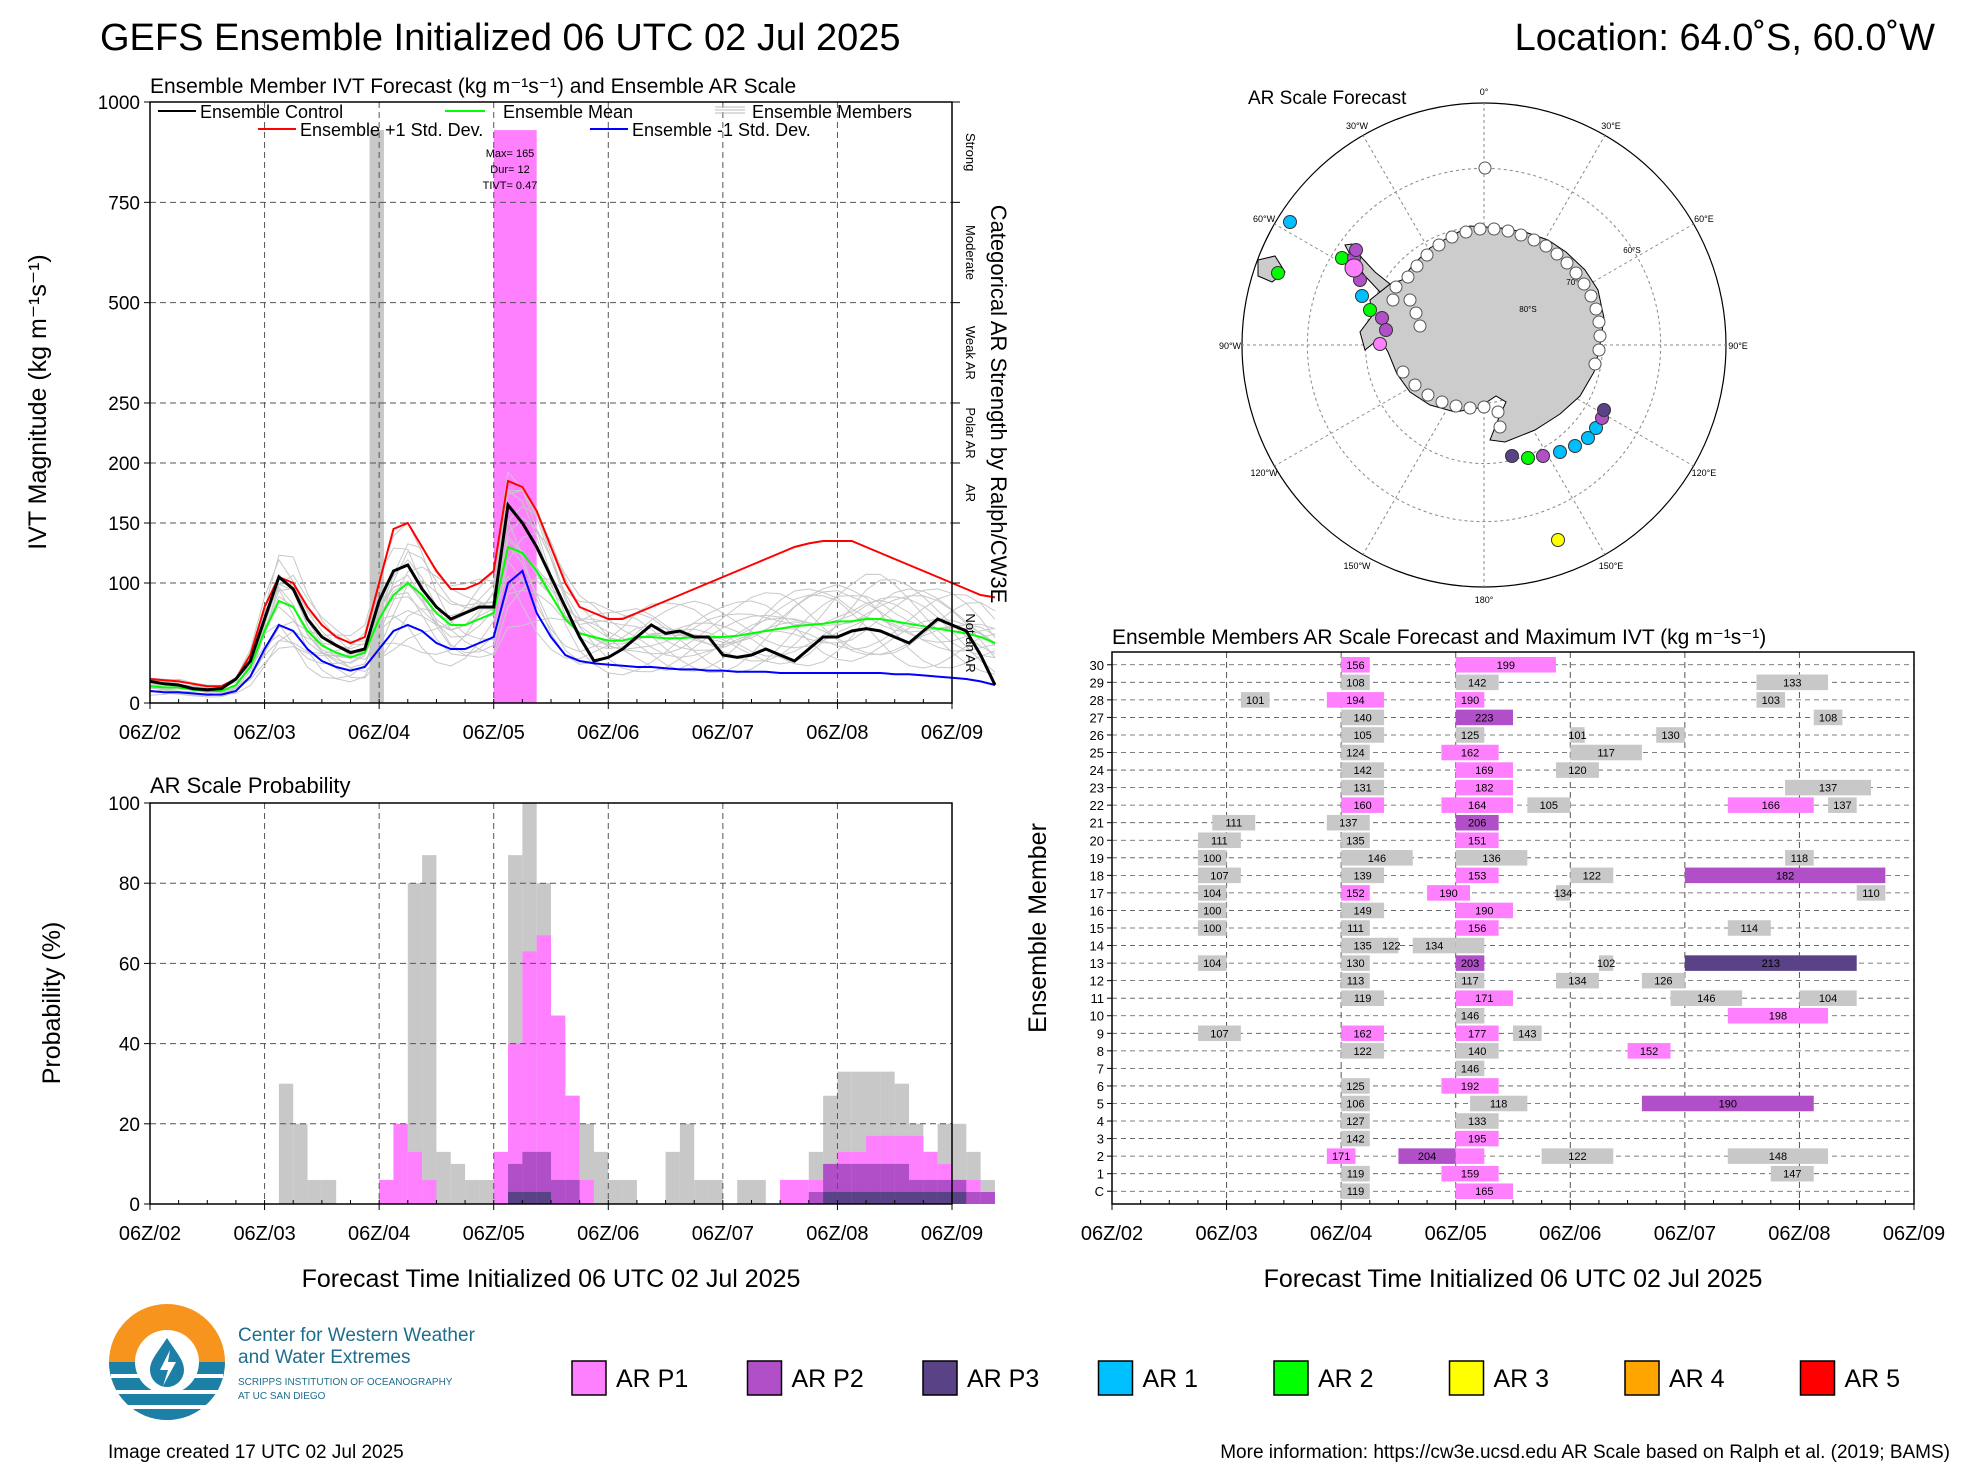 The width and height of the screenshot is (1967, 1480). I want to click on members-ytick-label-C: C, so click(1099, 1191).